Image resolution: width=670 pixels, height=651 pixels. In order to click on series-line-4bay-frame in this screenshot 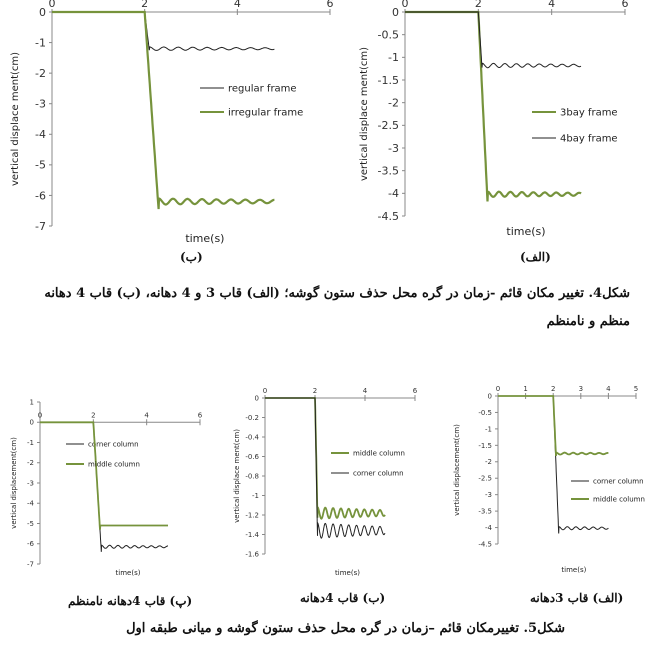, I will do `click(493, 40)`.